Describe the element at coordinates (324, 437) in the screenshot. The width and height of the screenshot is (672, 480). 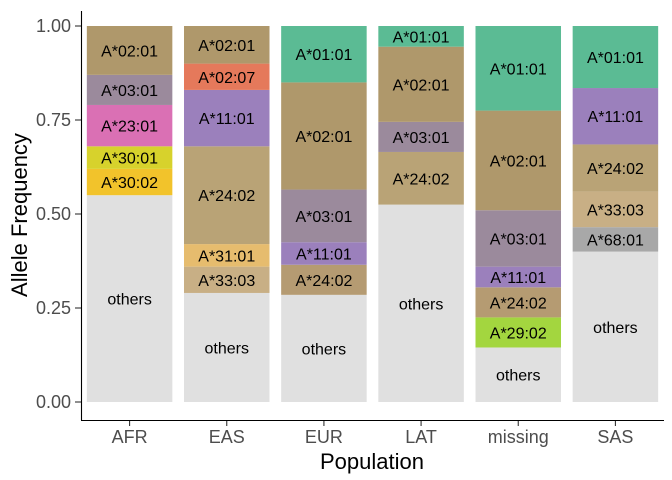
I see `x-tick-label-eur: EUR` at that location.